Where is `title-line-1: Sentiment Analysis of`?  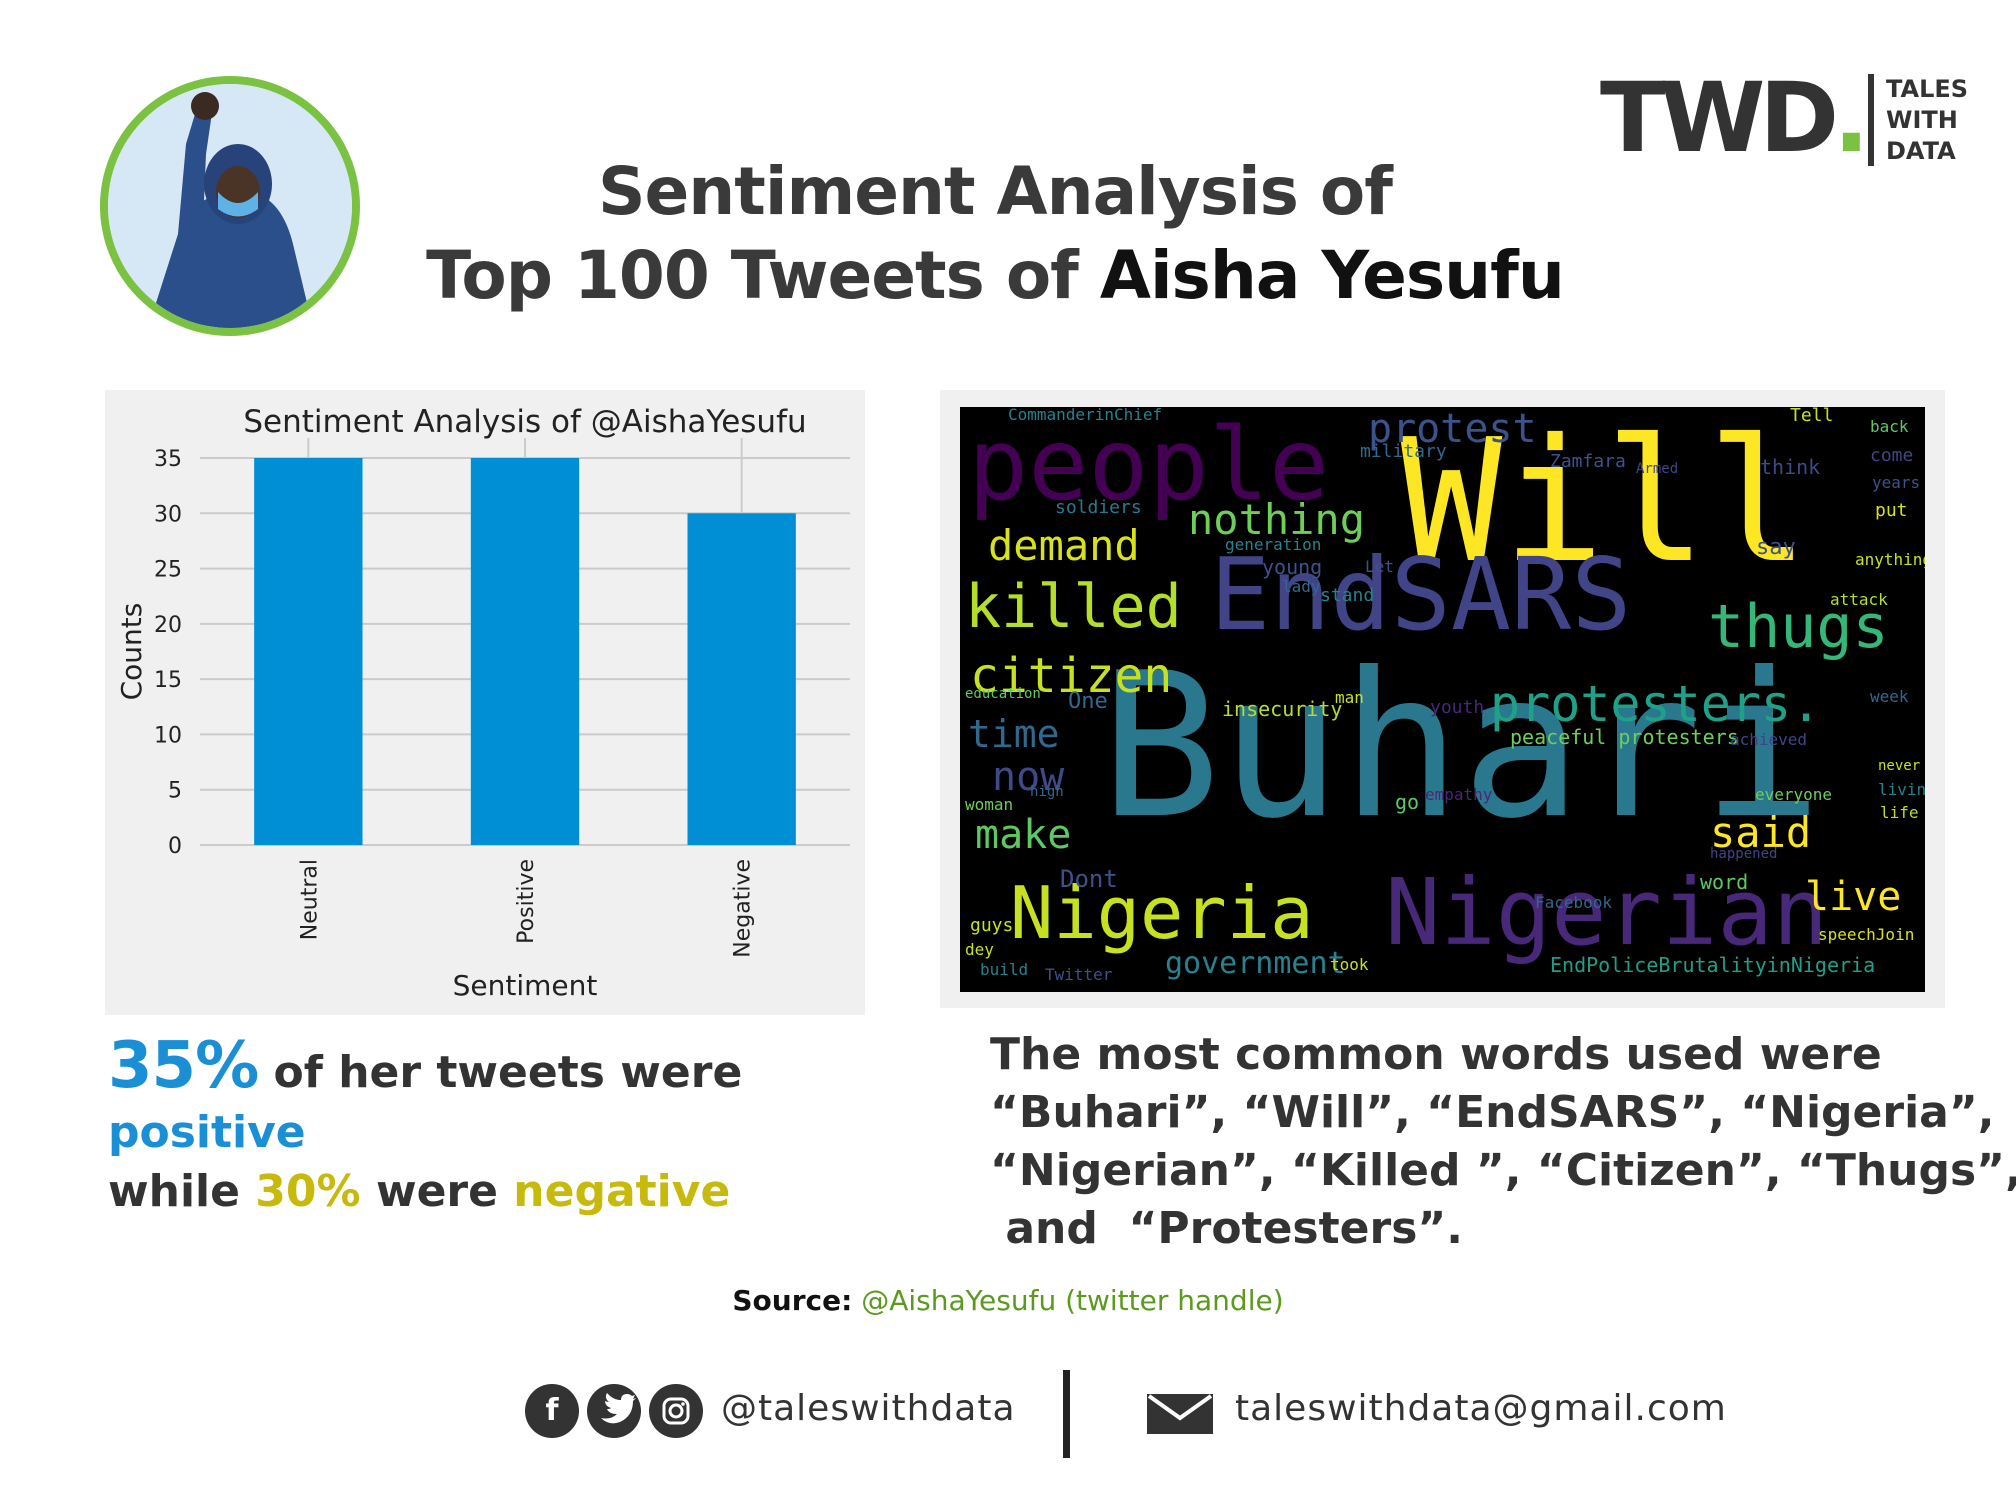
title-line-1: Sentiment Analysis of is located at coordinates (995, 191).